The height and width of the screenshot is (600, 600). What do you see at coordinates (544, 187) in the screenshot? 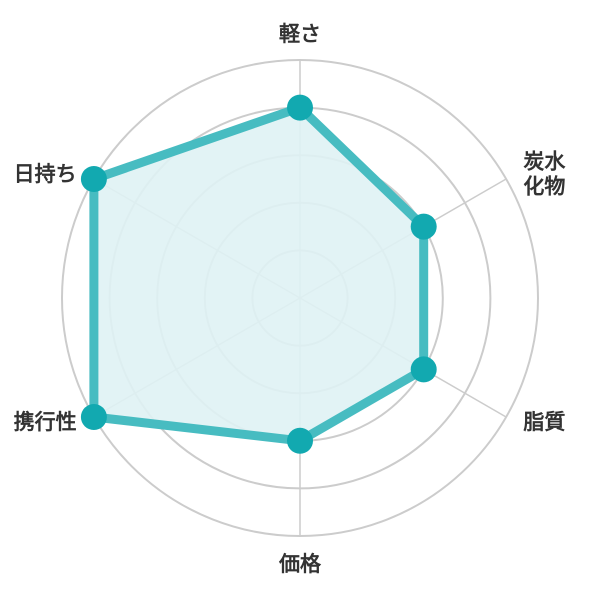
I see `axis-label-1-line-1: 化物` at bounding box center [544, 187].